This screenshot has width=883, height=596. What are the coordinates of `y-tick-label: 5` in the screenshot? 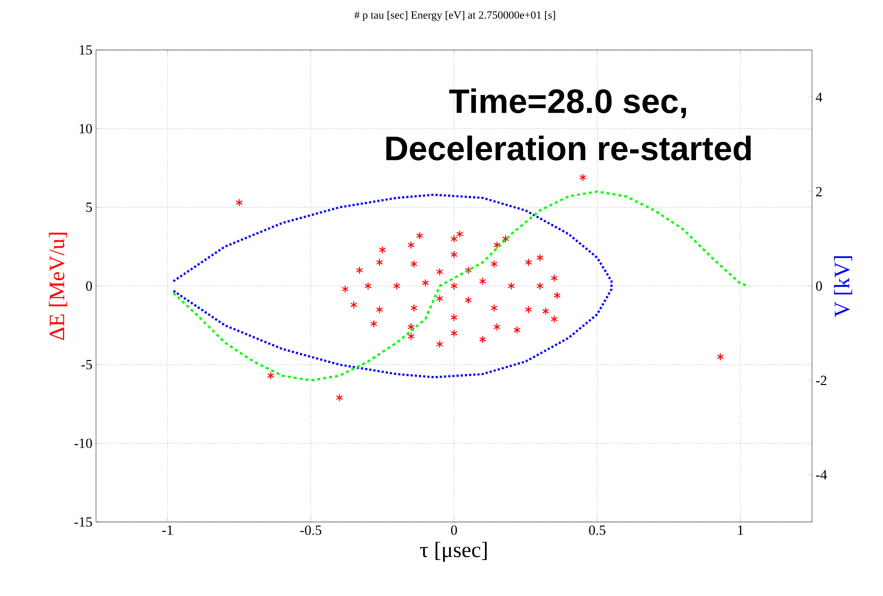 It's located at (89, 207).